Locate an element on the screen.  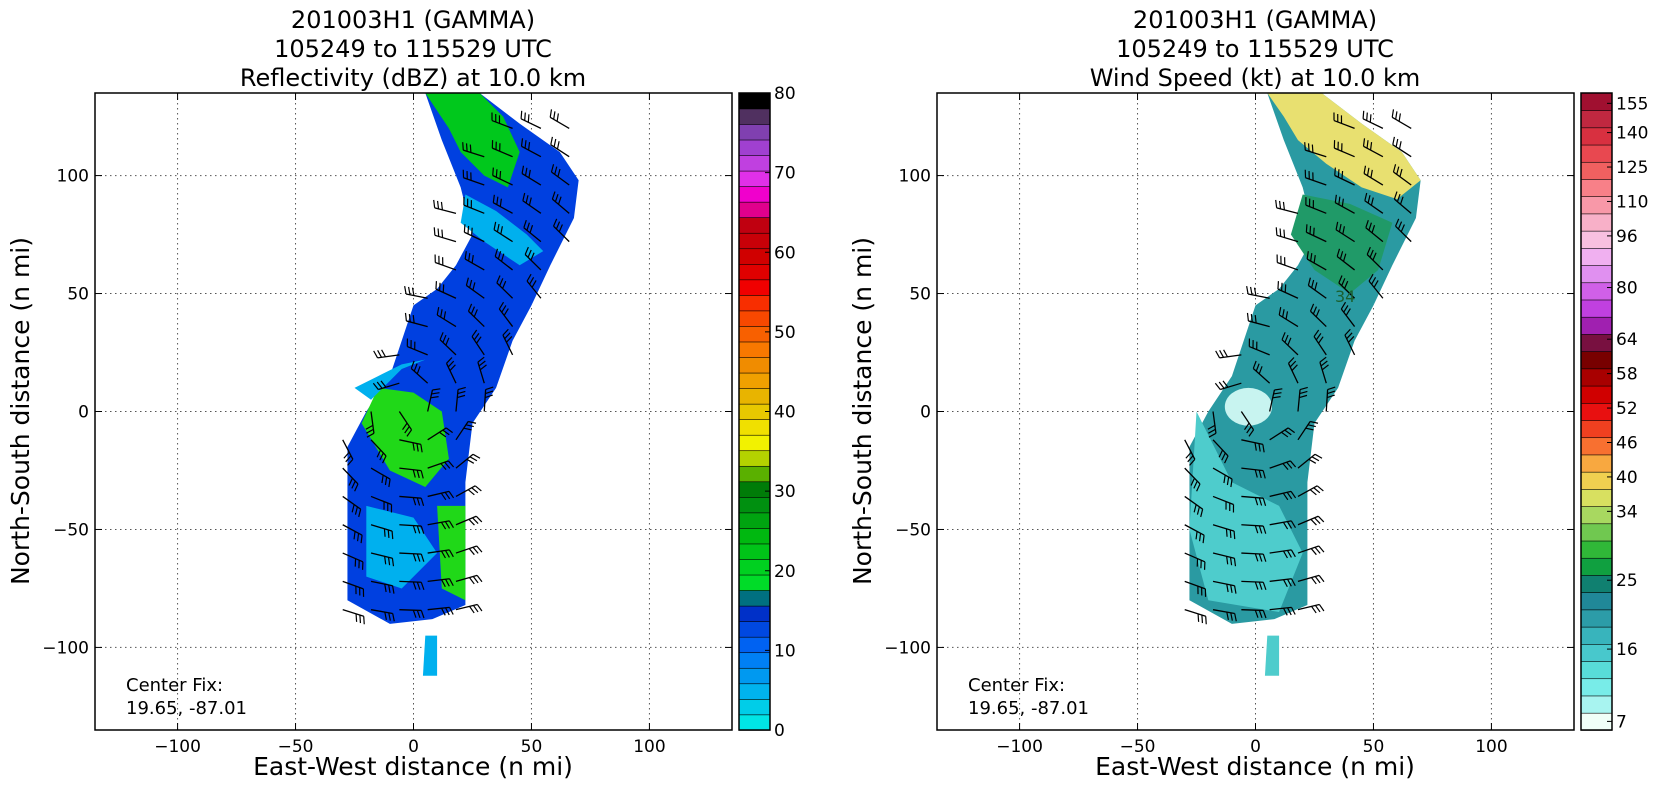
wind-speed-field is located at coordinates (1304, 384).